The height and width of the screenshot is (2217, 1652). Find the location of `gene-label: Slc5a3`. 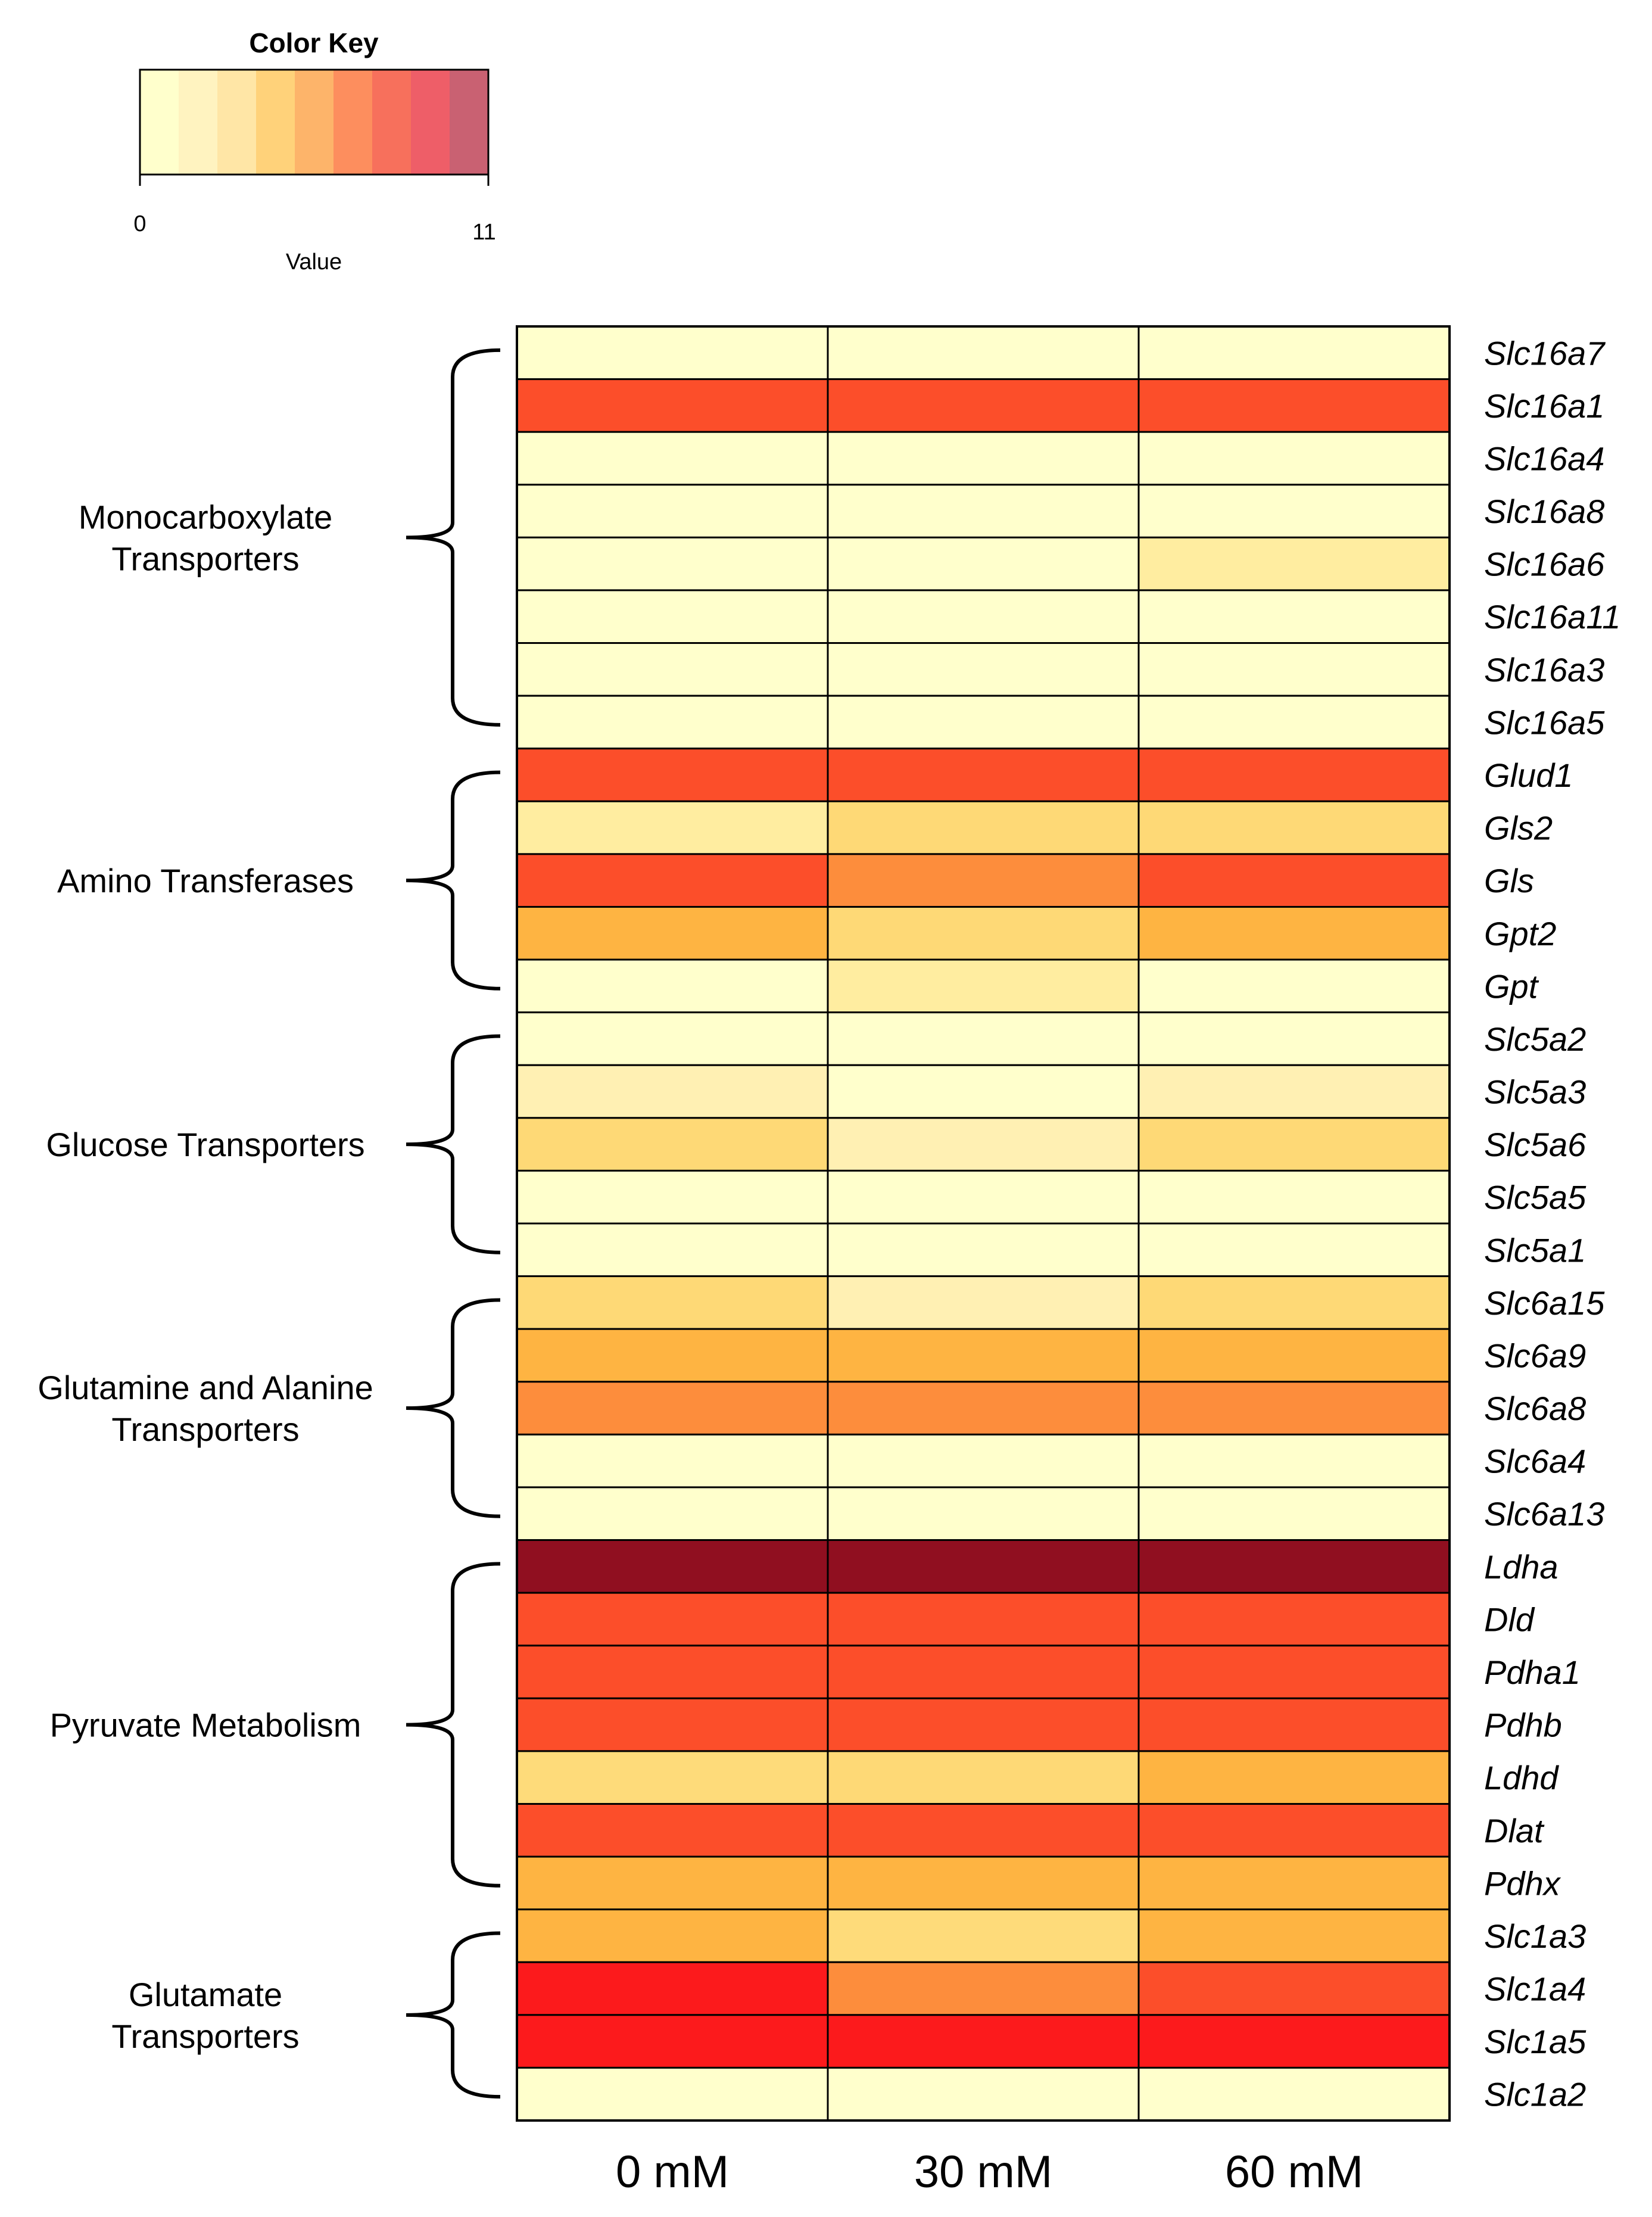

gene-label: Slc5a3 is located at coordinates (1535, 1092).